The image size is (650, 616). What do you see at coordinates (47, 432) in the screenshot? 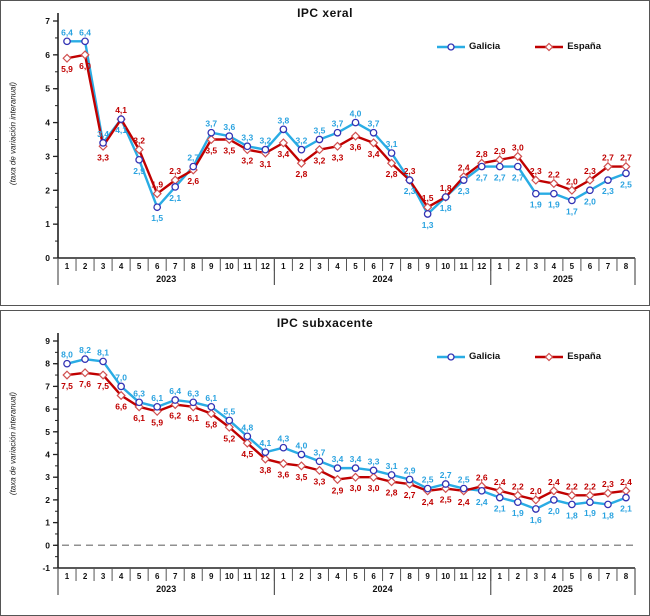
I see `y-tick-label: 5` at bounding box center [47, 432].